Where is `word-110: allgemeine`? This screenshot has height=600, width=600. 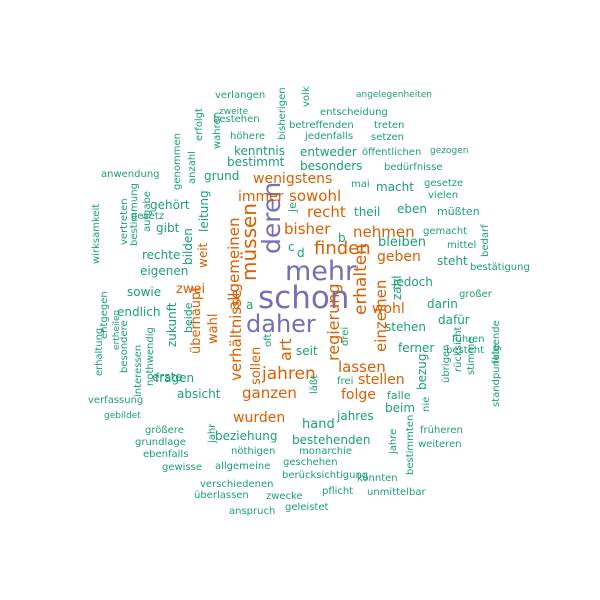
word-110: allgemeine is located at coordinates (243, 466).